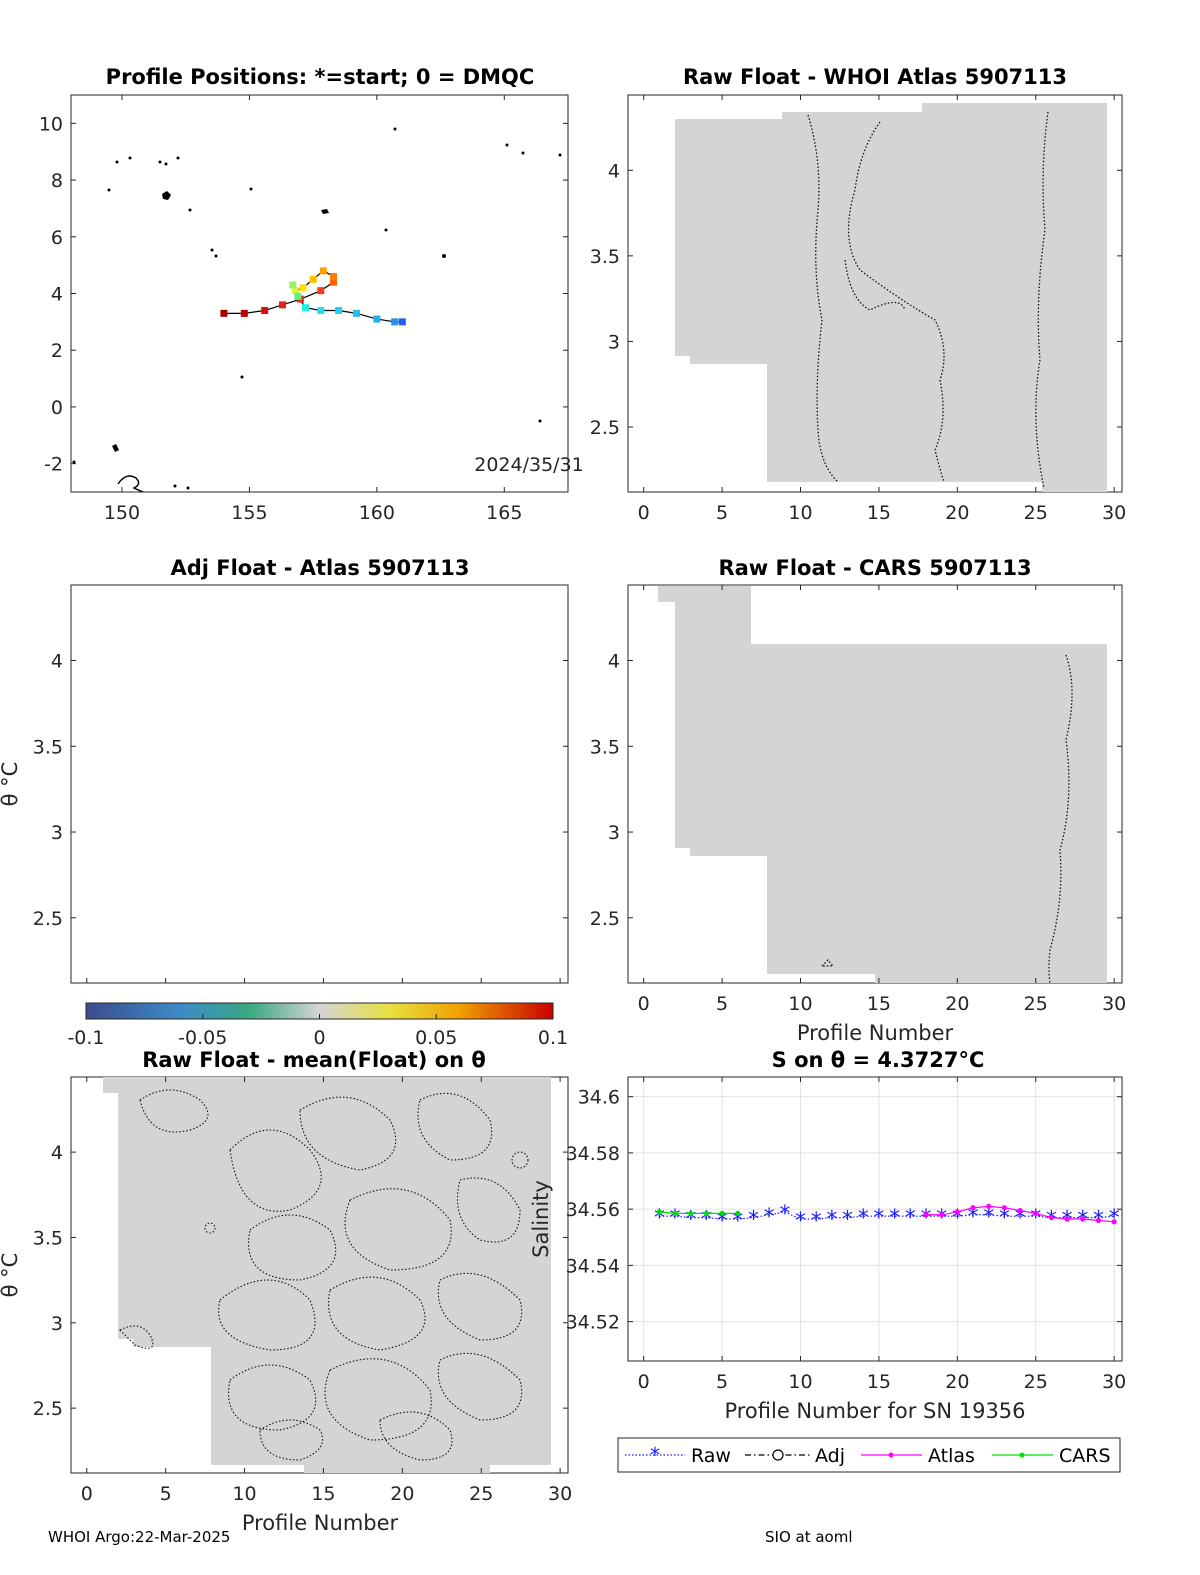 The image size is (1200, 1575). Describe the element at coordinates (122, 513) in the screenshot. I see `x-tick-label: 150` at that location.